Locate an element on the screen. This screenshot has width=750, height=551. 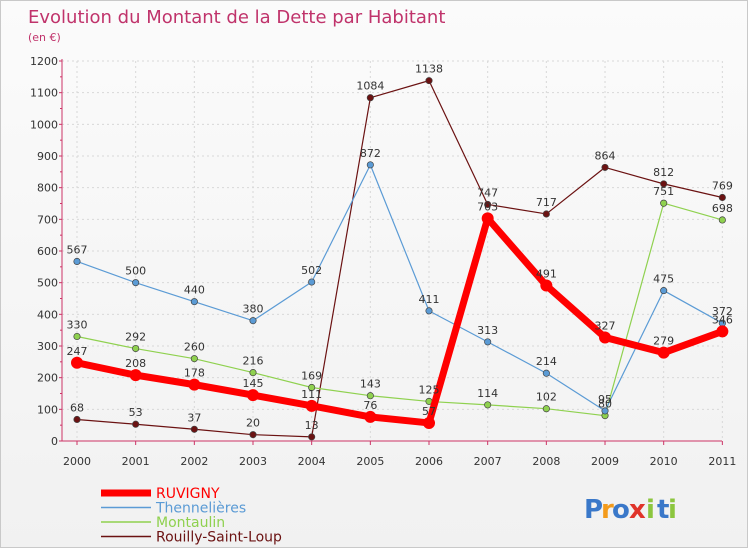
y-tick-label: 100 is located at coordinates (47, 409).